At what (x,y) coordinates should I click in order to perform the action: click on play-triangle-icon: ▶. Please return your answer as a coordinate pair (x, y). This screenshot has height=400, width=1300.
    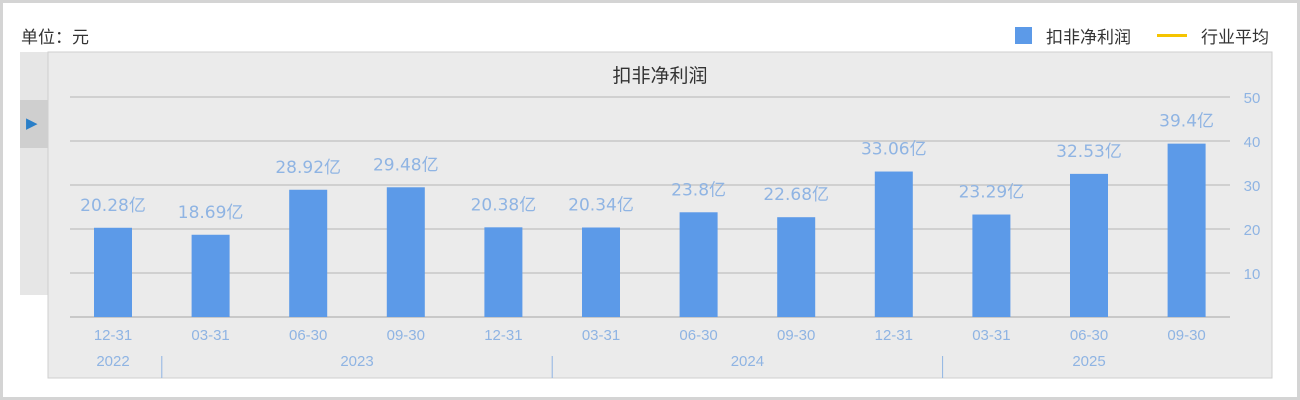
    Looking at the image, I should click on (32, 123).